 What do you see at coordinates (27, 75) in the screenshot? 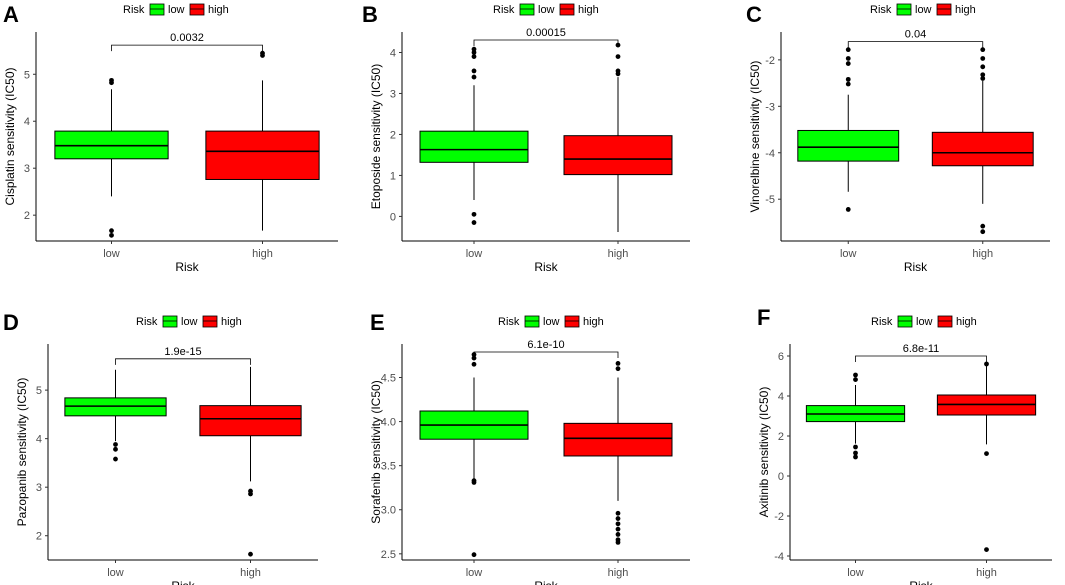
I see `y-tick-label: 5` at bounding box center [27, 75].